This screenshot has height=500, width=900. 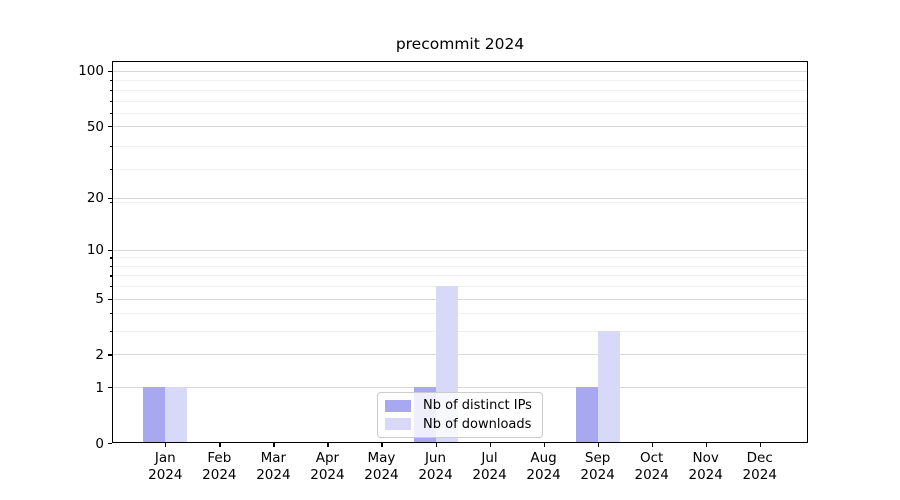 I want to click on legend-label-downloads: Nb of downloads, so click(x=477, y=424).